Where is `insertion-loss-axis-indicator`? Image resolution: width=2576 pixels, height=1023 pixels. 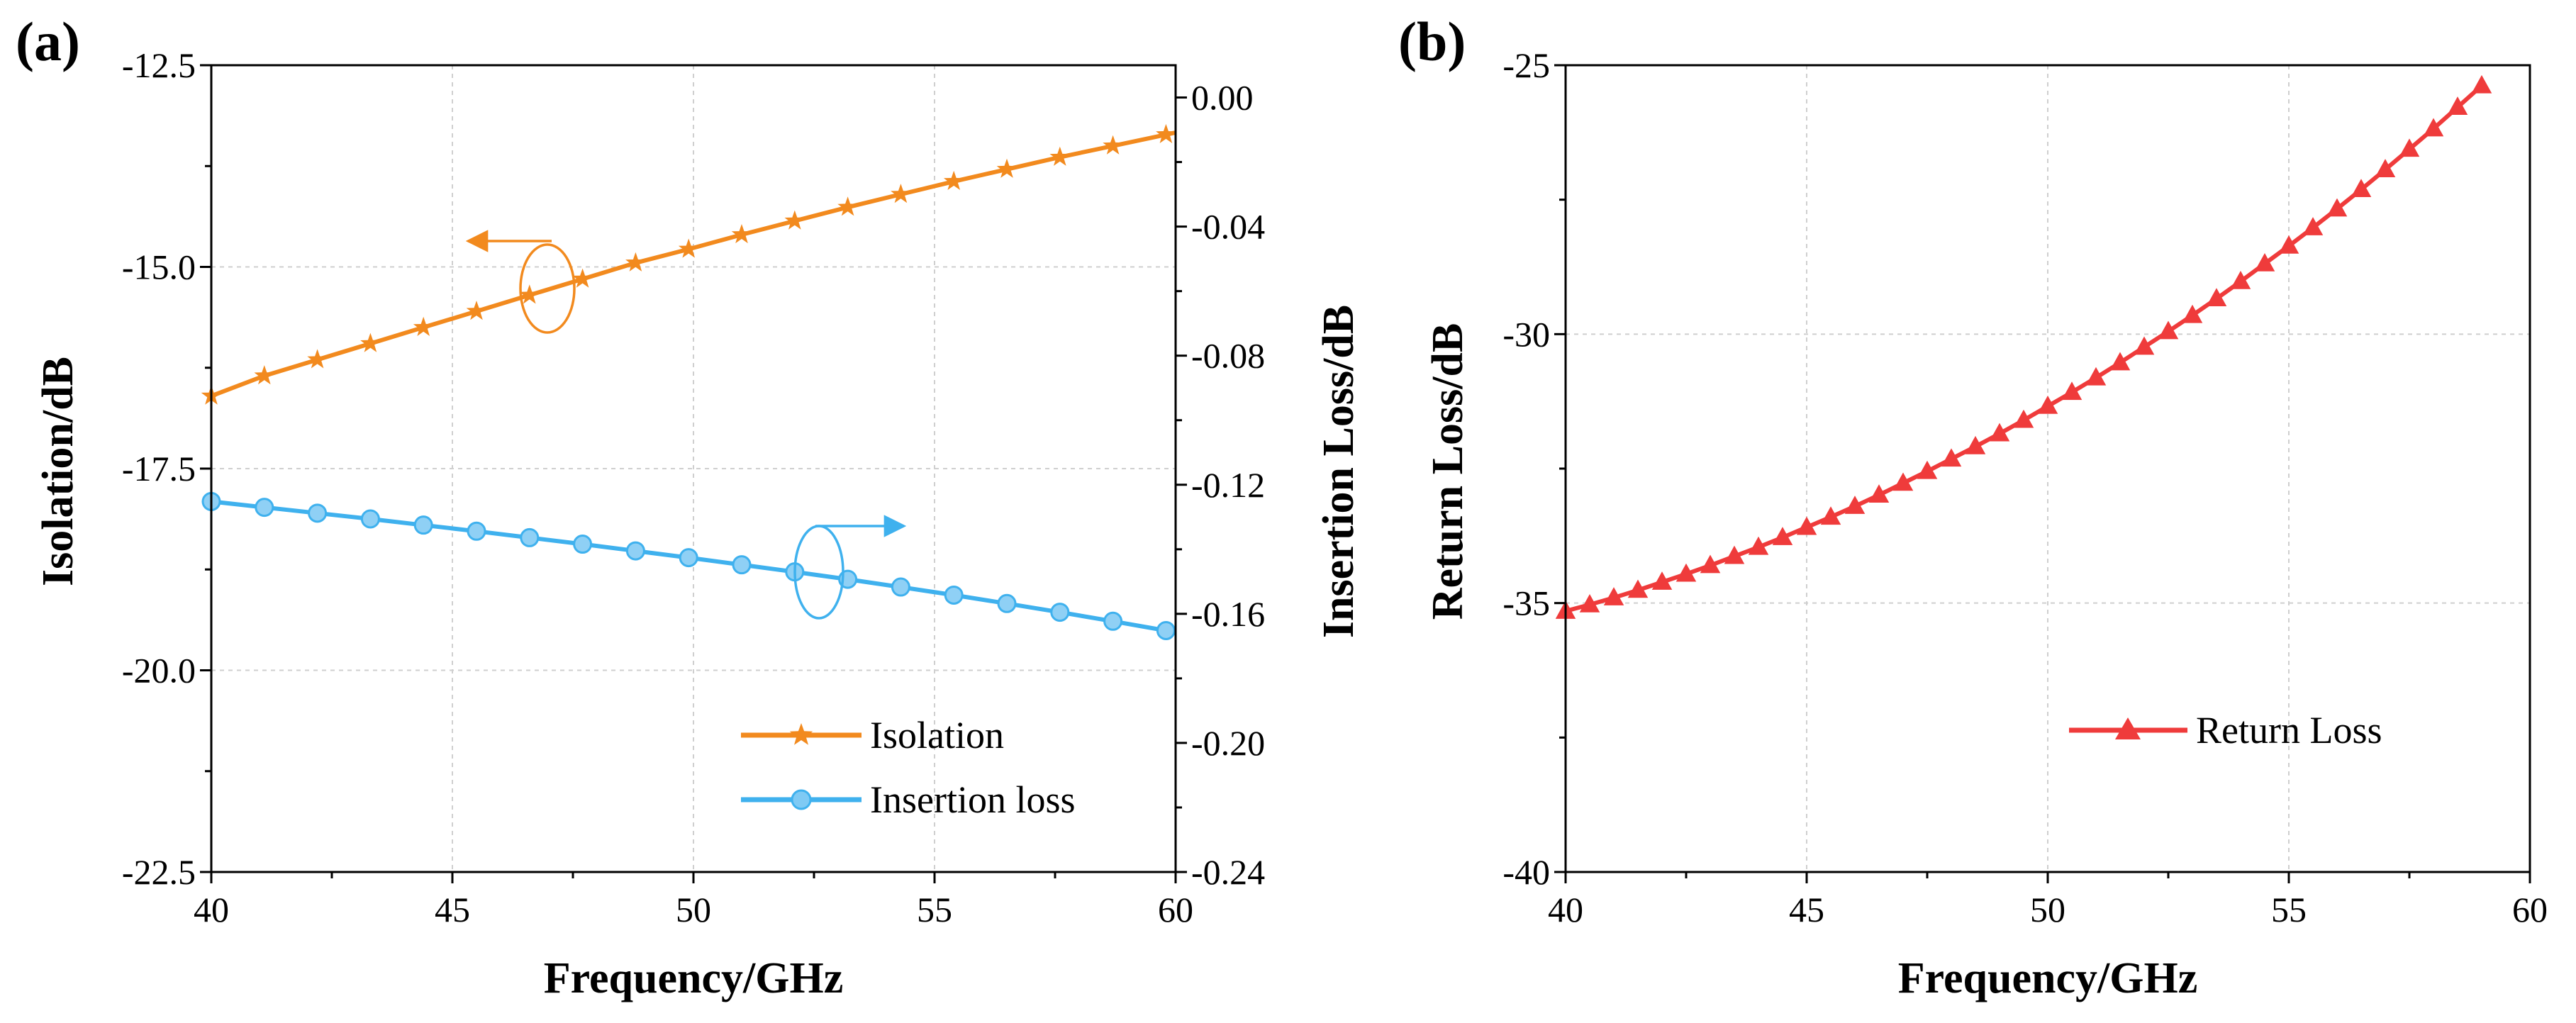
insertion-loss-axis-indicator is located at coordinates (850, 567).